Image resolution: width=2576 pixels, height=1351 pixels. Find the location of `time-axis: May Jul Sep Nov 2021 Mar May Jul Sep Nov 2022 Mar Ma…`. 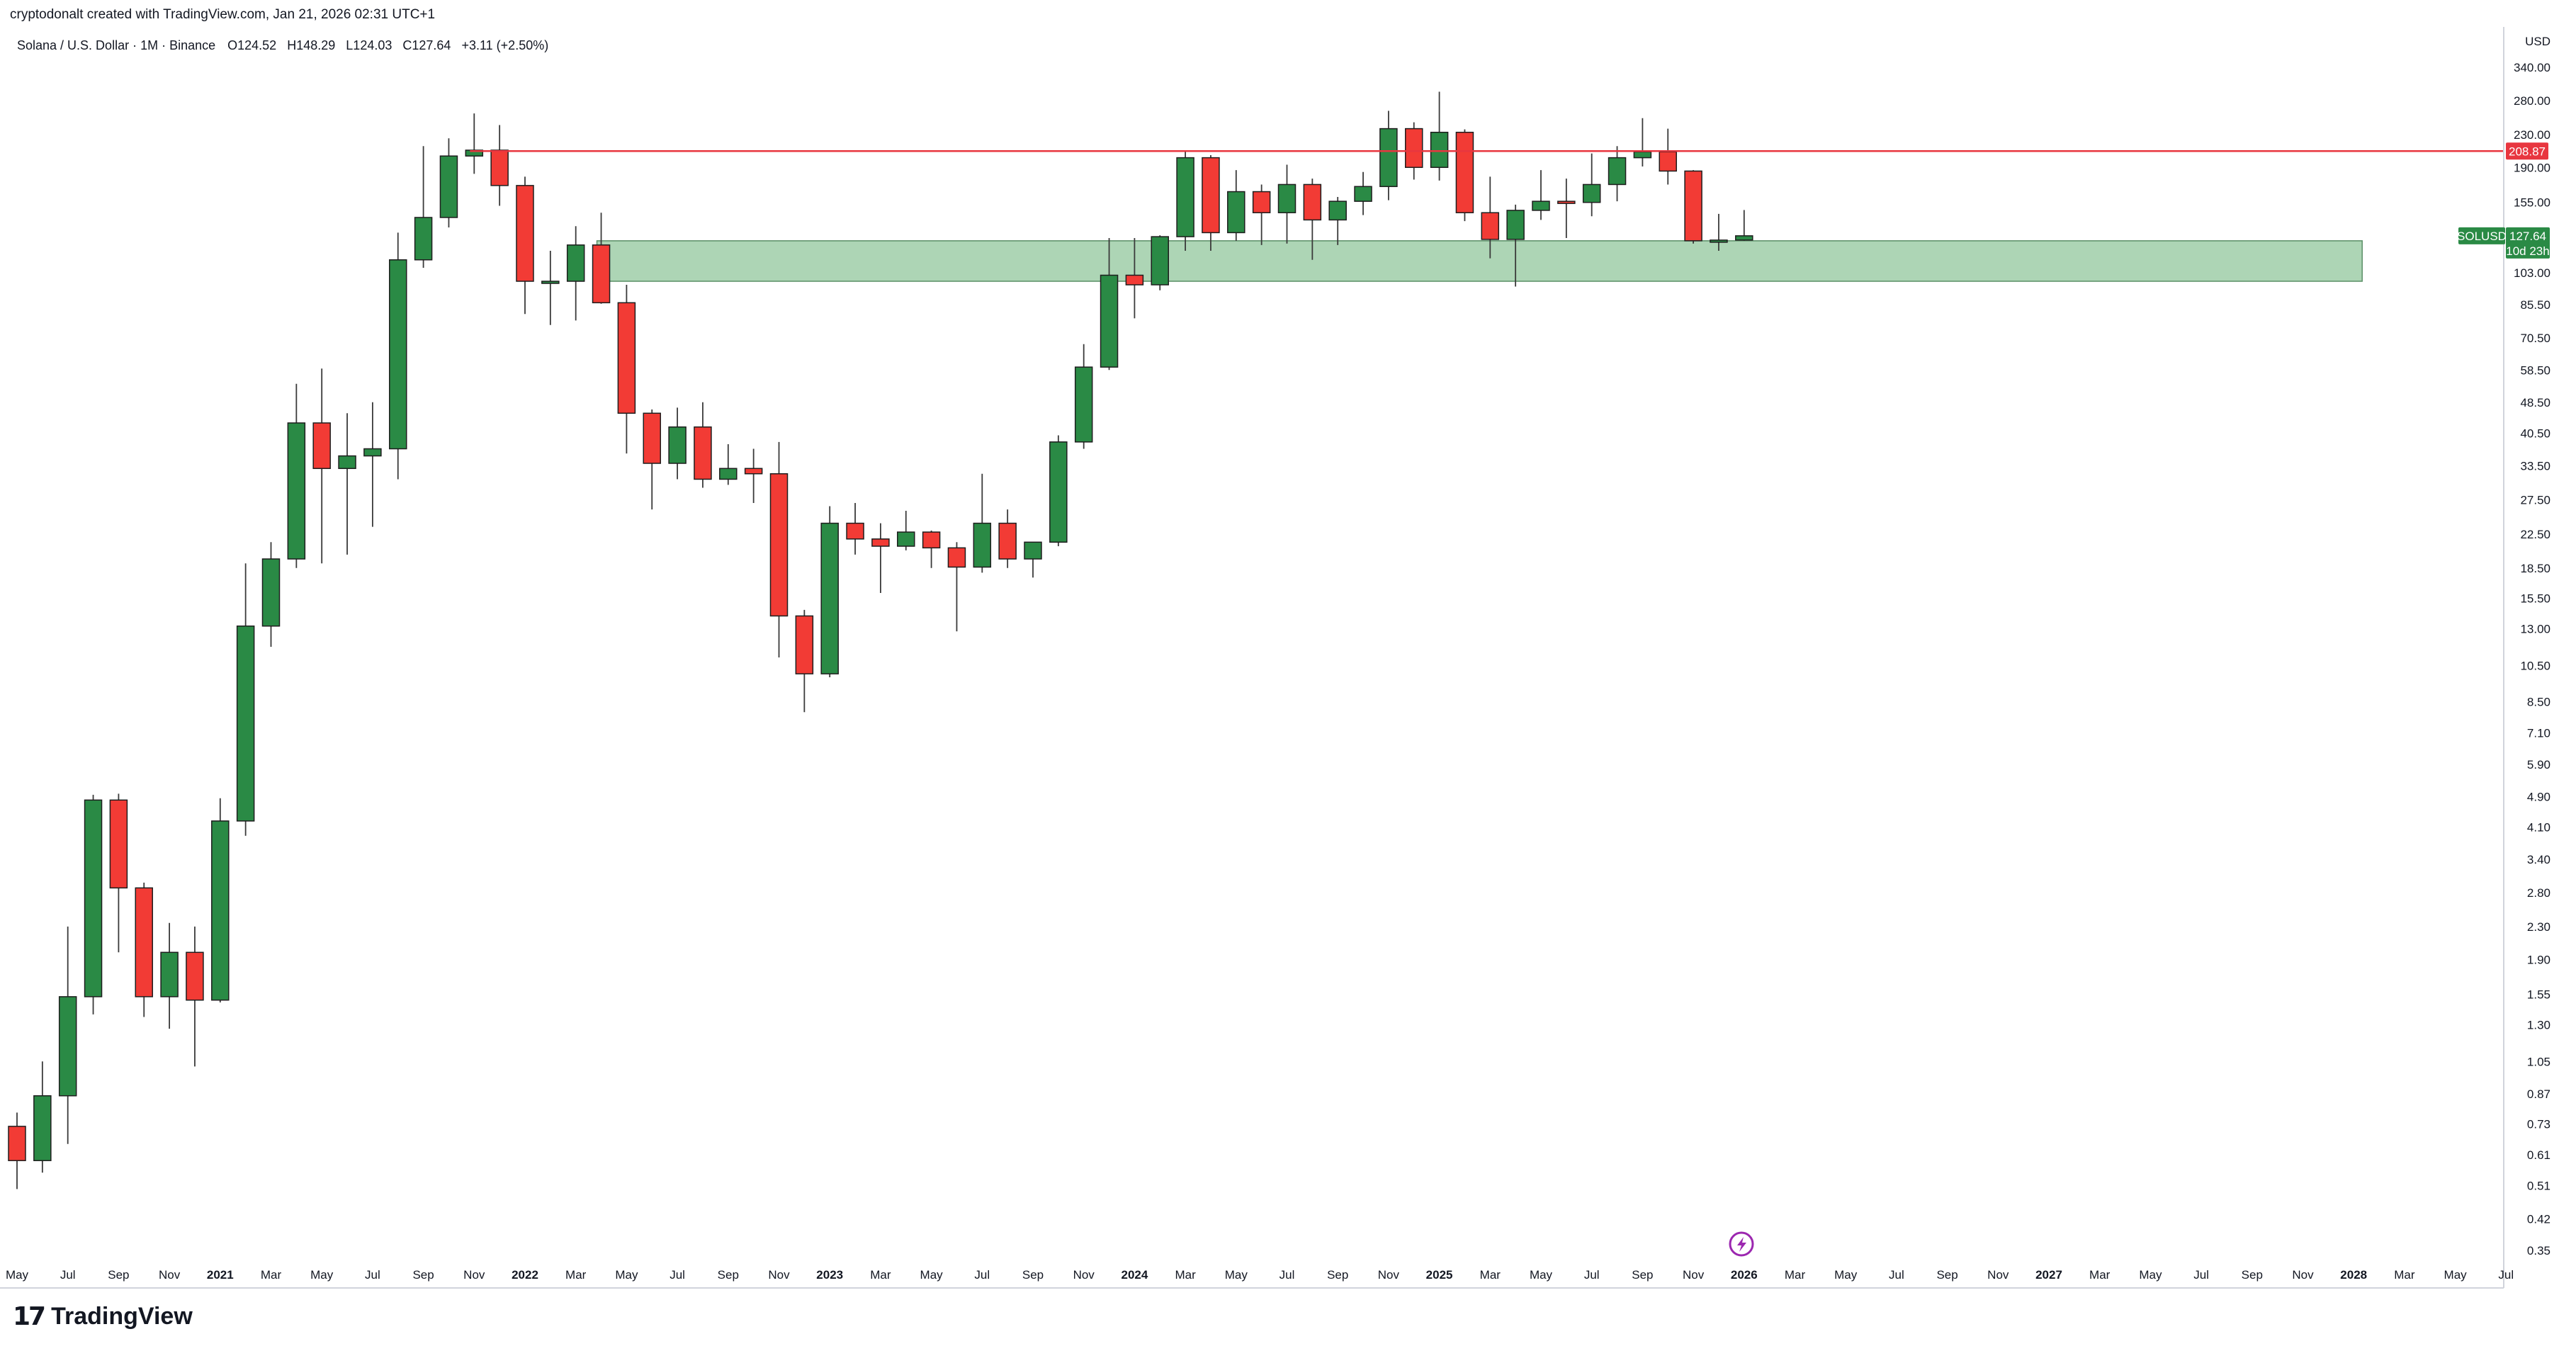

time-axis: May Jul Sep Nov 2021 Mar May Jul Sep Nov 2022 Mar Ma… is located at coordinates (1260, 1275).